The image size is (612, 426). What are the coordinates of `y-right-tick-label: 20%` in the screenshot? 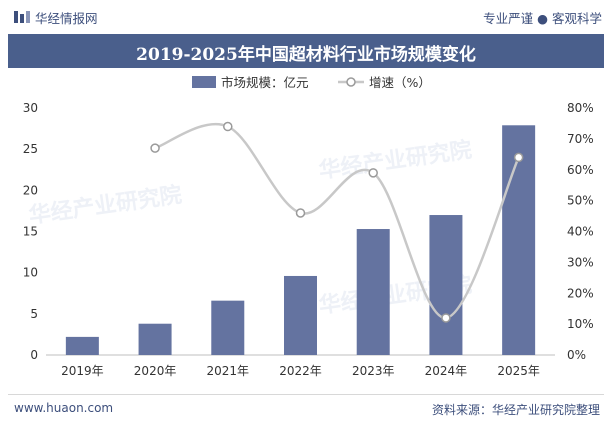 It's located at (580, 293).